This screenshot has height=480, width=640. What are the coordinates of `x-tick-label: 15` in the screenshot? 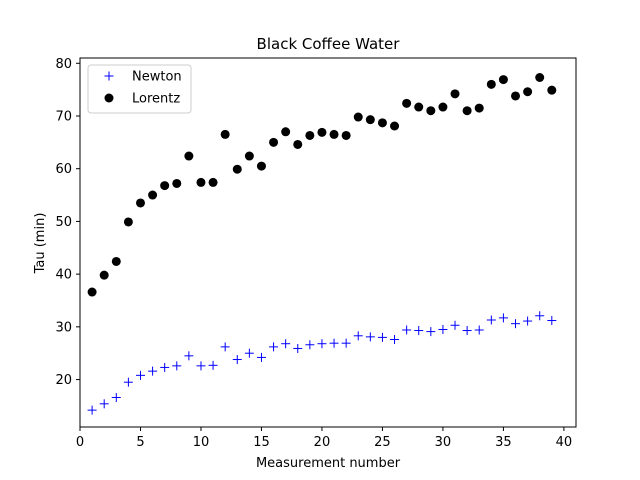 It's located at (261, 442).